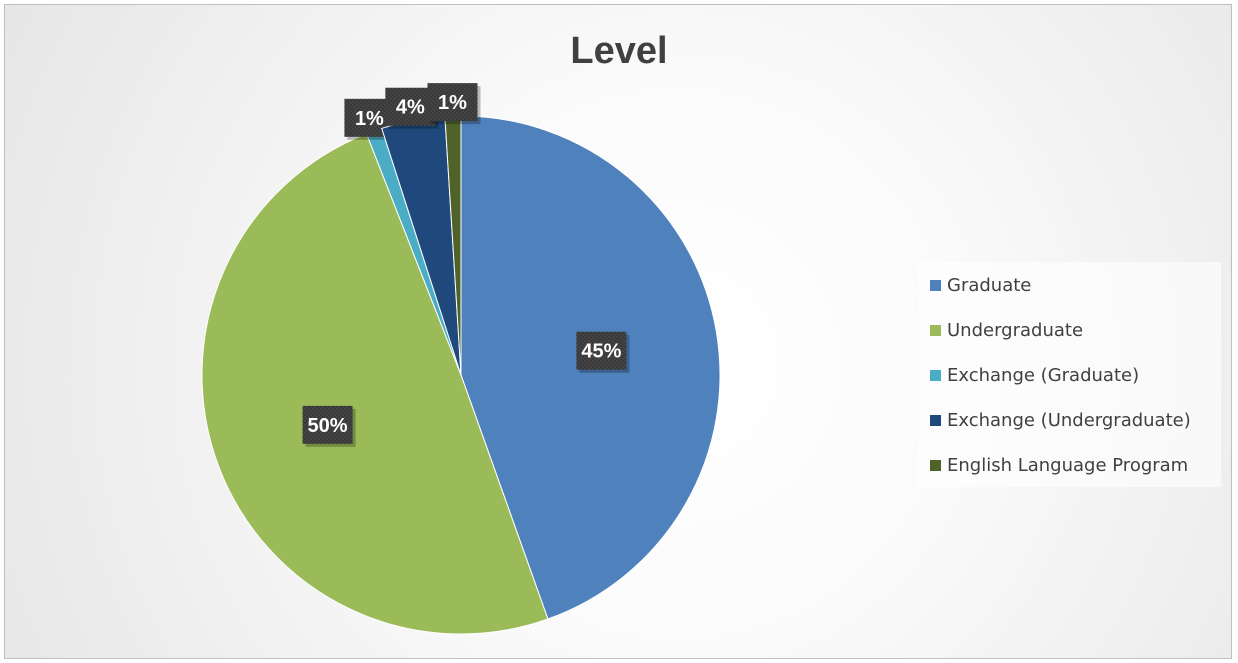 This screenshot has width=1238, height=663. I want to click on data-label-undergraduate: 50%, so click(329, 426).